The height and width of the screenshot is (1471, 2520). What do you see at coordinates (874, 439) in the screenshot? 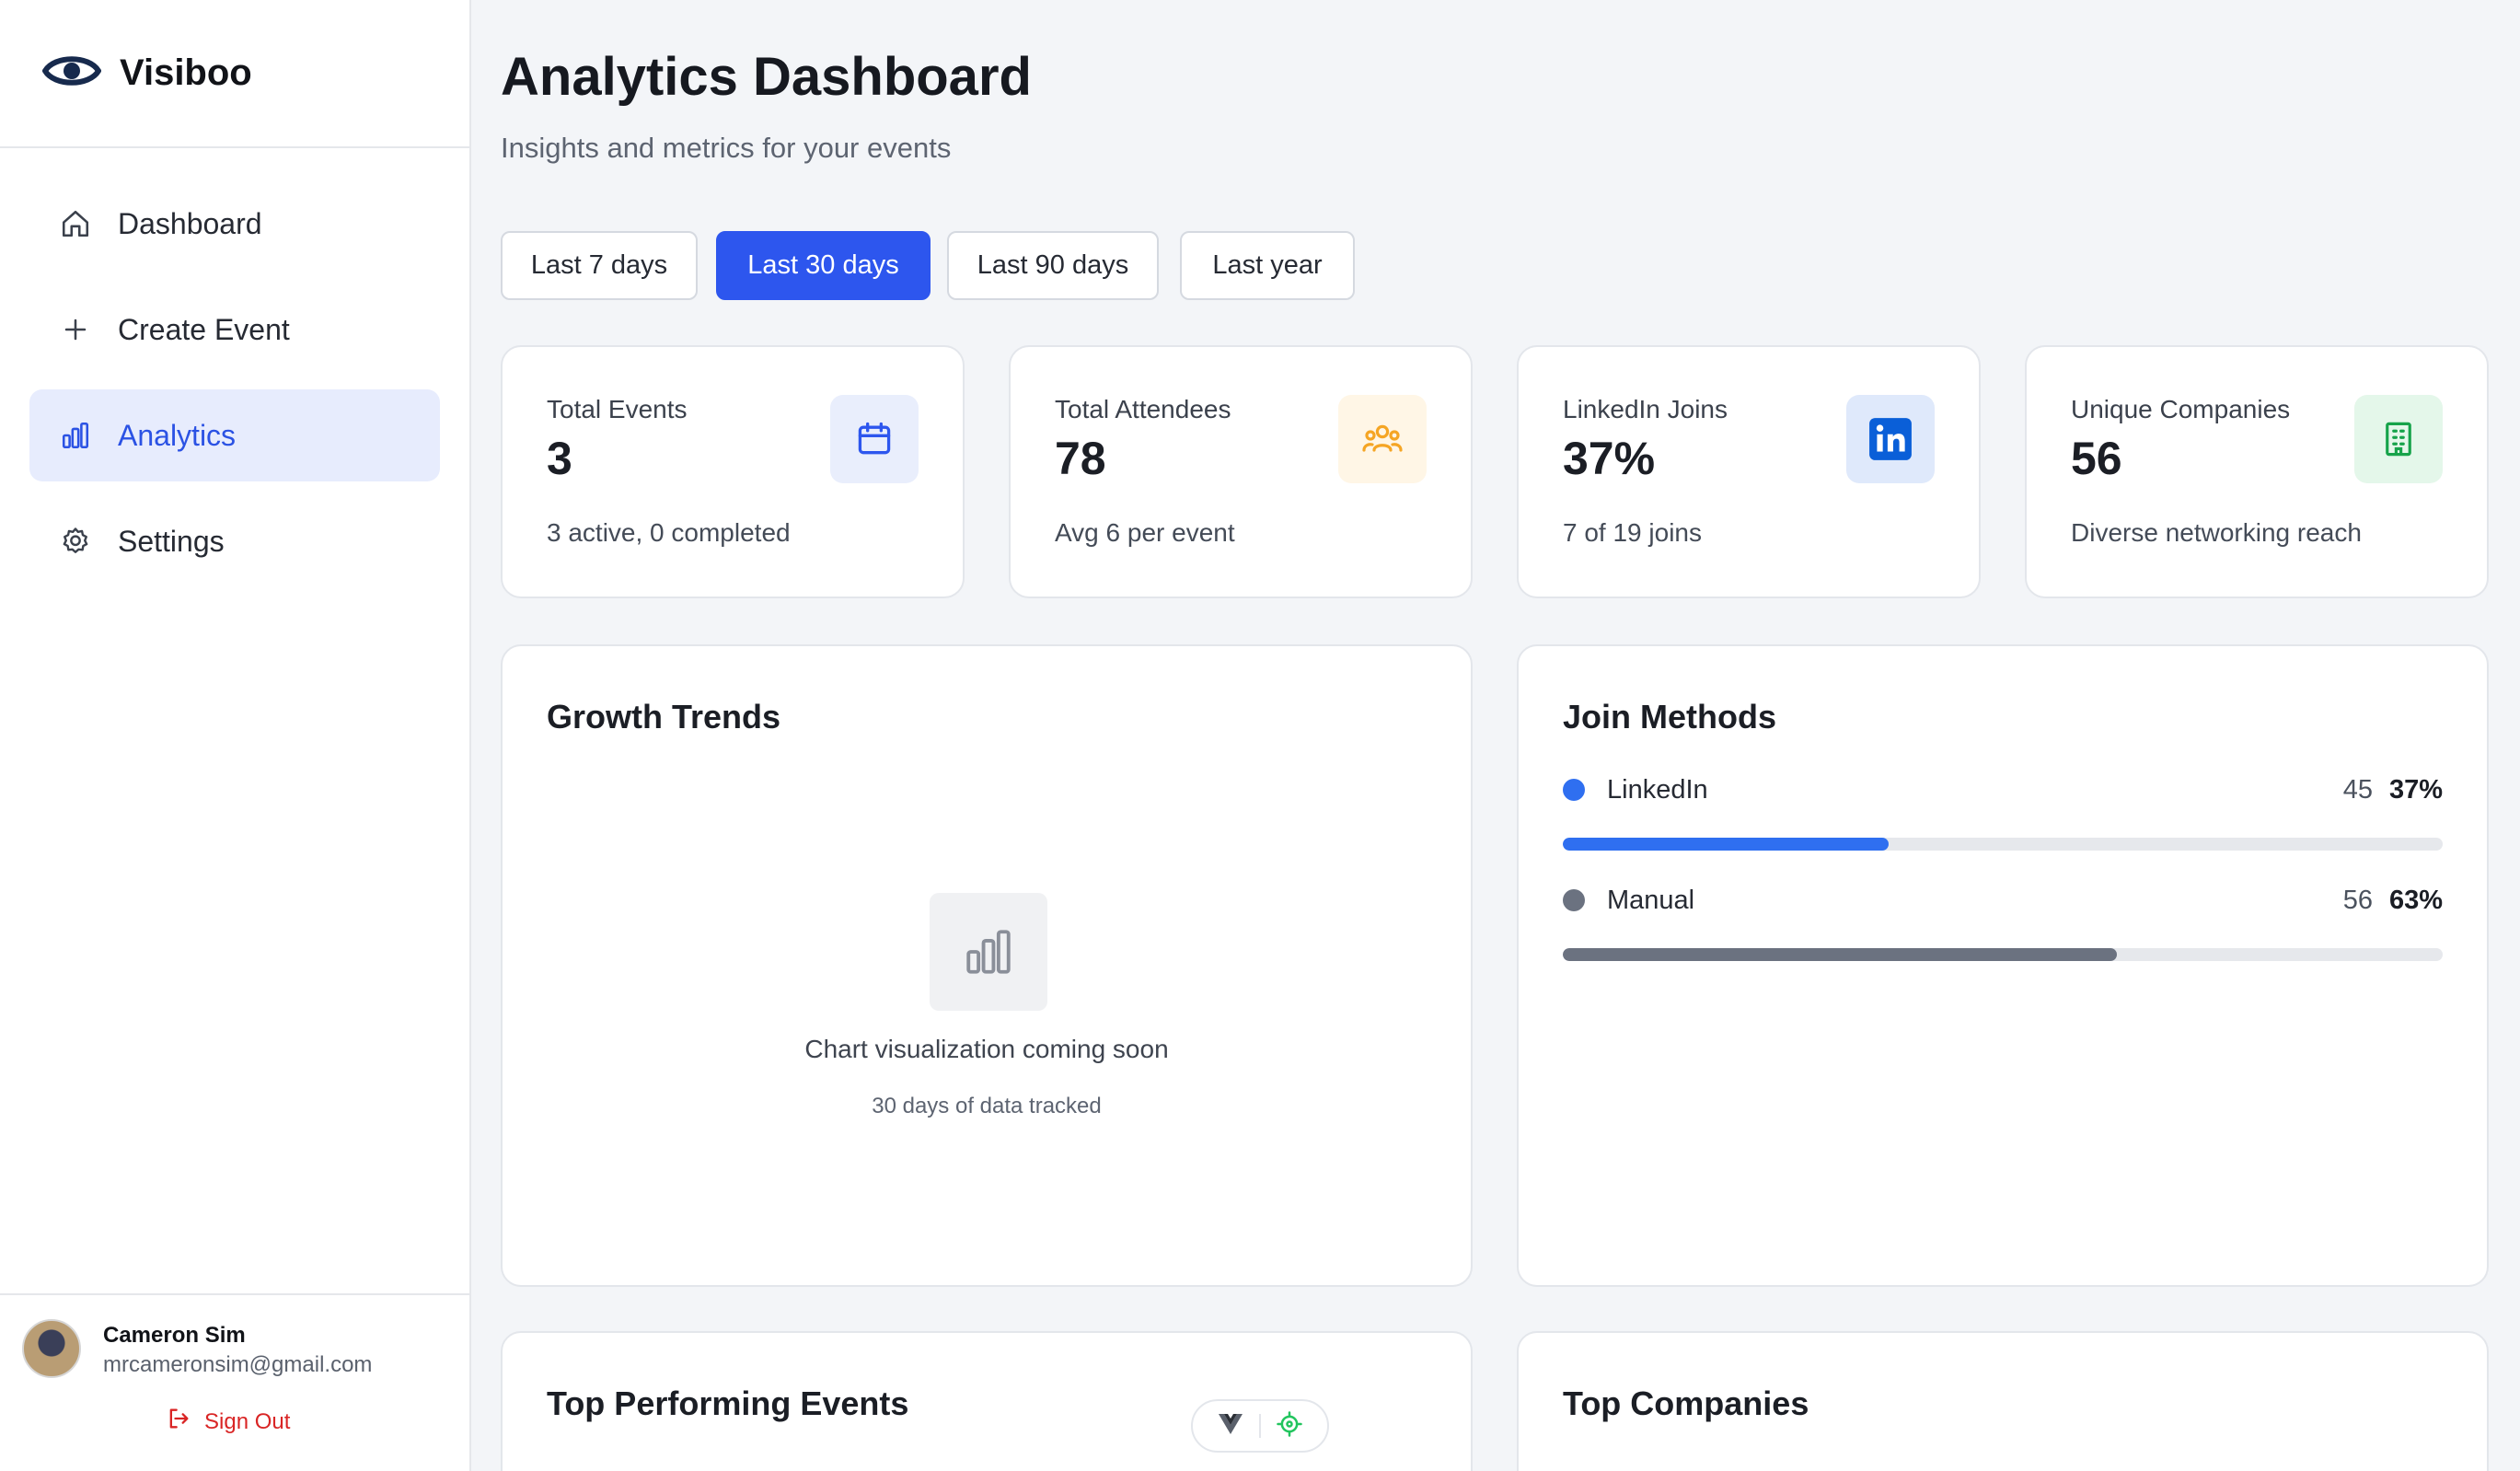
I see `calendar-icon` at bounding box center [874, 439].